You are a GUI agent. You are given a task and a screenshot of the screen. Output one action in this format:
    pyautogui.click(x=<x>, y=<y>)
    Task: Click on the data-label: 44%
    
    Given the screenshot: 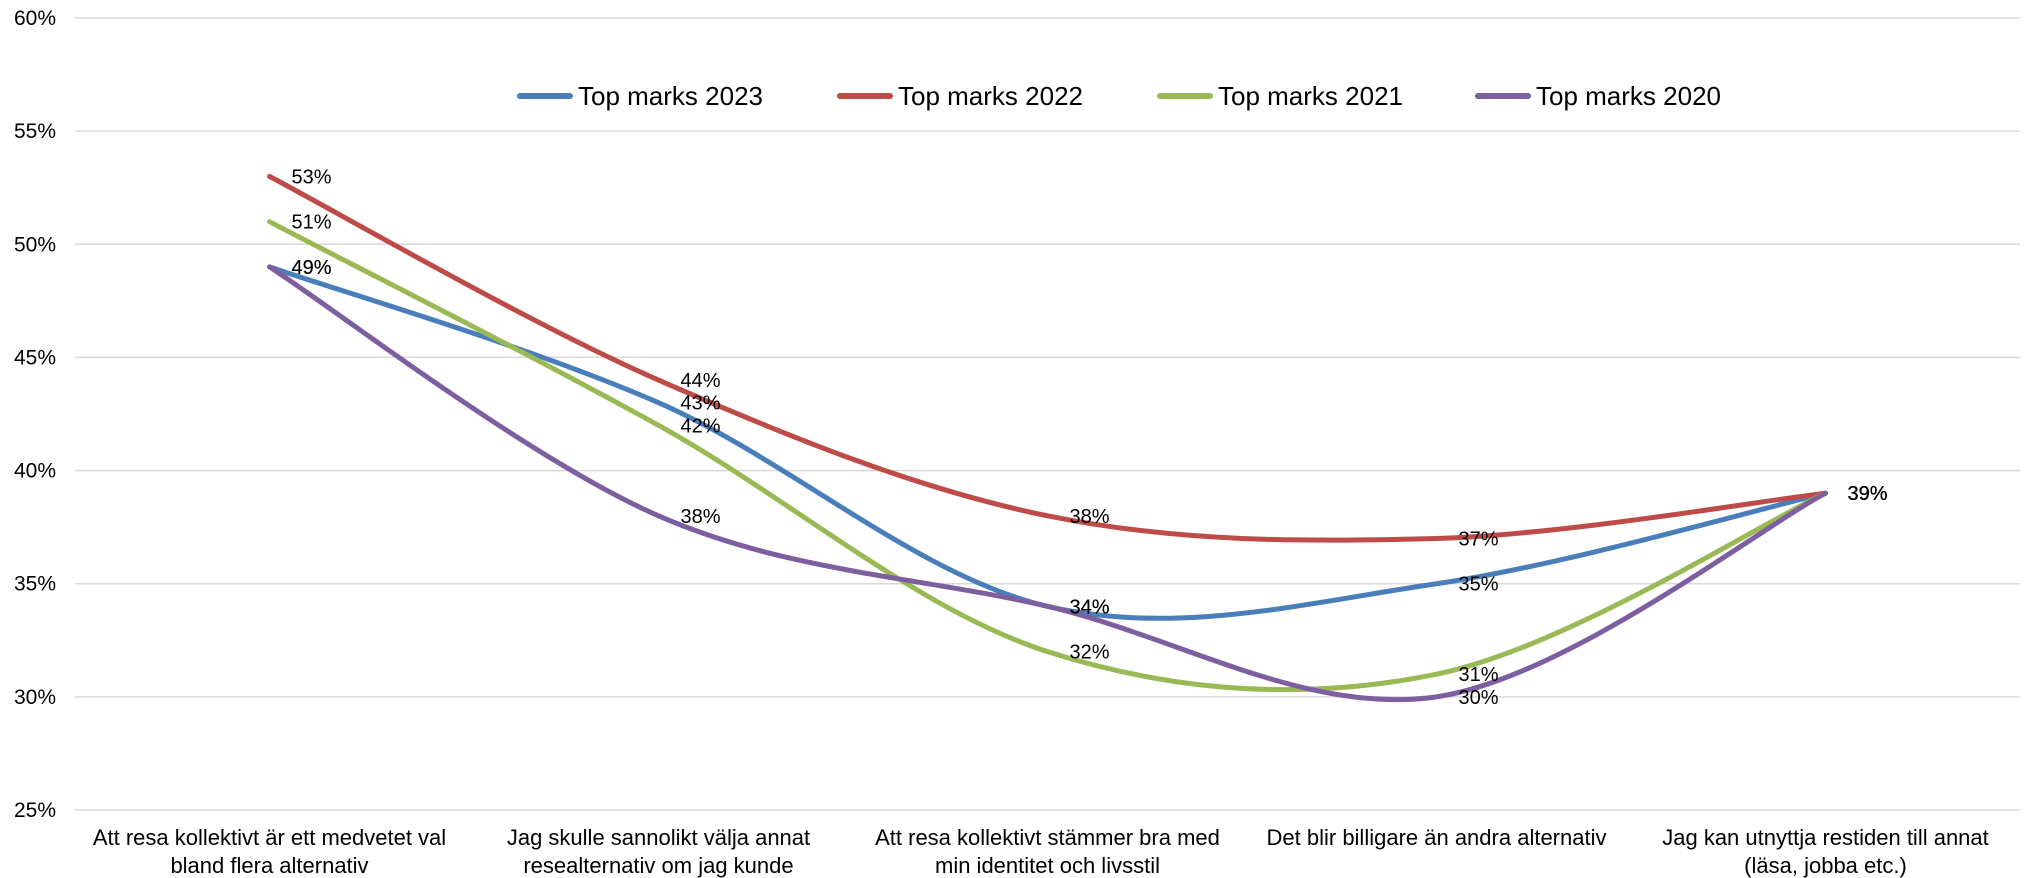 What is the action you would take?
    pyautogui.click(x=701, y=381)
    